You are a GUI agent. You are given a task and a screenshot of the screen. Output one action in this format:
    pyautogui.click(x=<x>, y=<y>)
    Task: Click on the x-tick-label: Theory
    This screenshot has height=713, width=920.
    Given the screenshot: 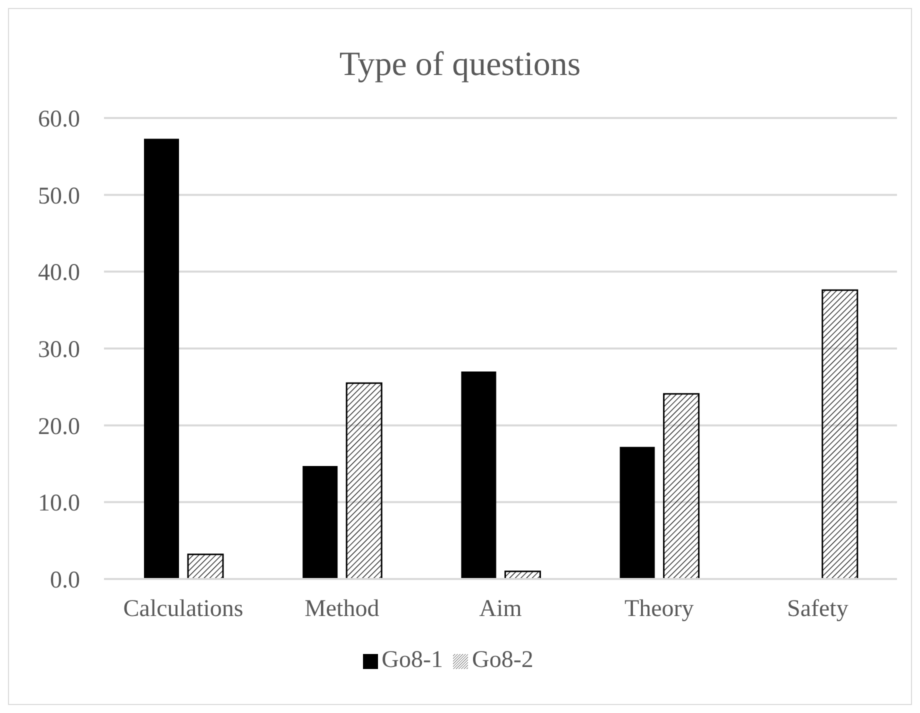 What is the action you would take?
    pyautogui.click(x=659, y=609)
    